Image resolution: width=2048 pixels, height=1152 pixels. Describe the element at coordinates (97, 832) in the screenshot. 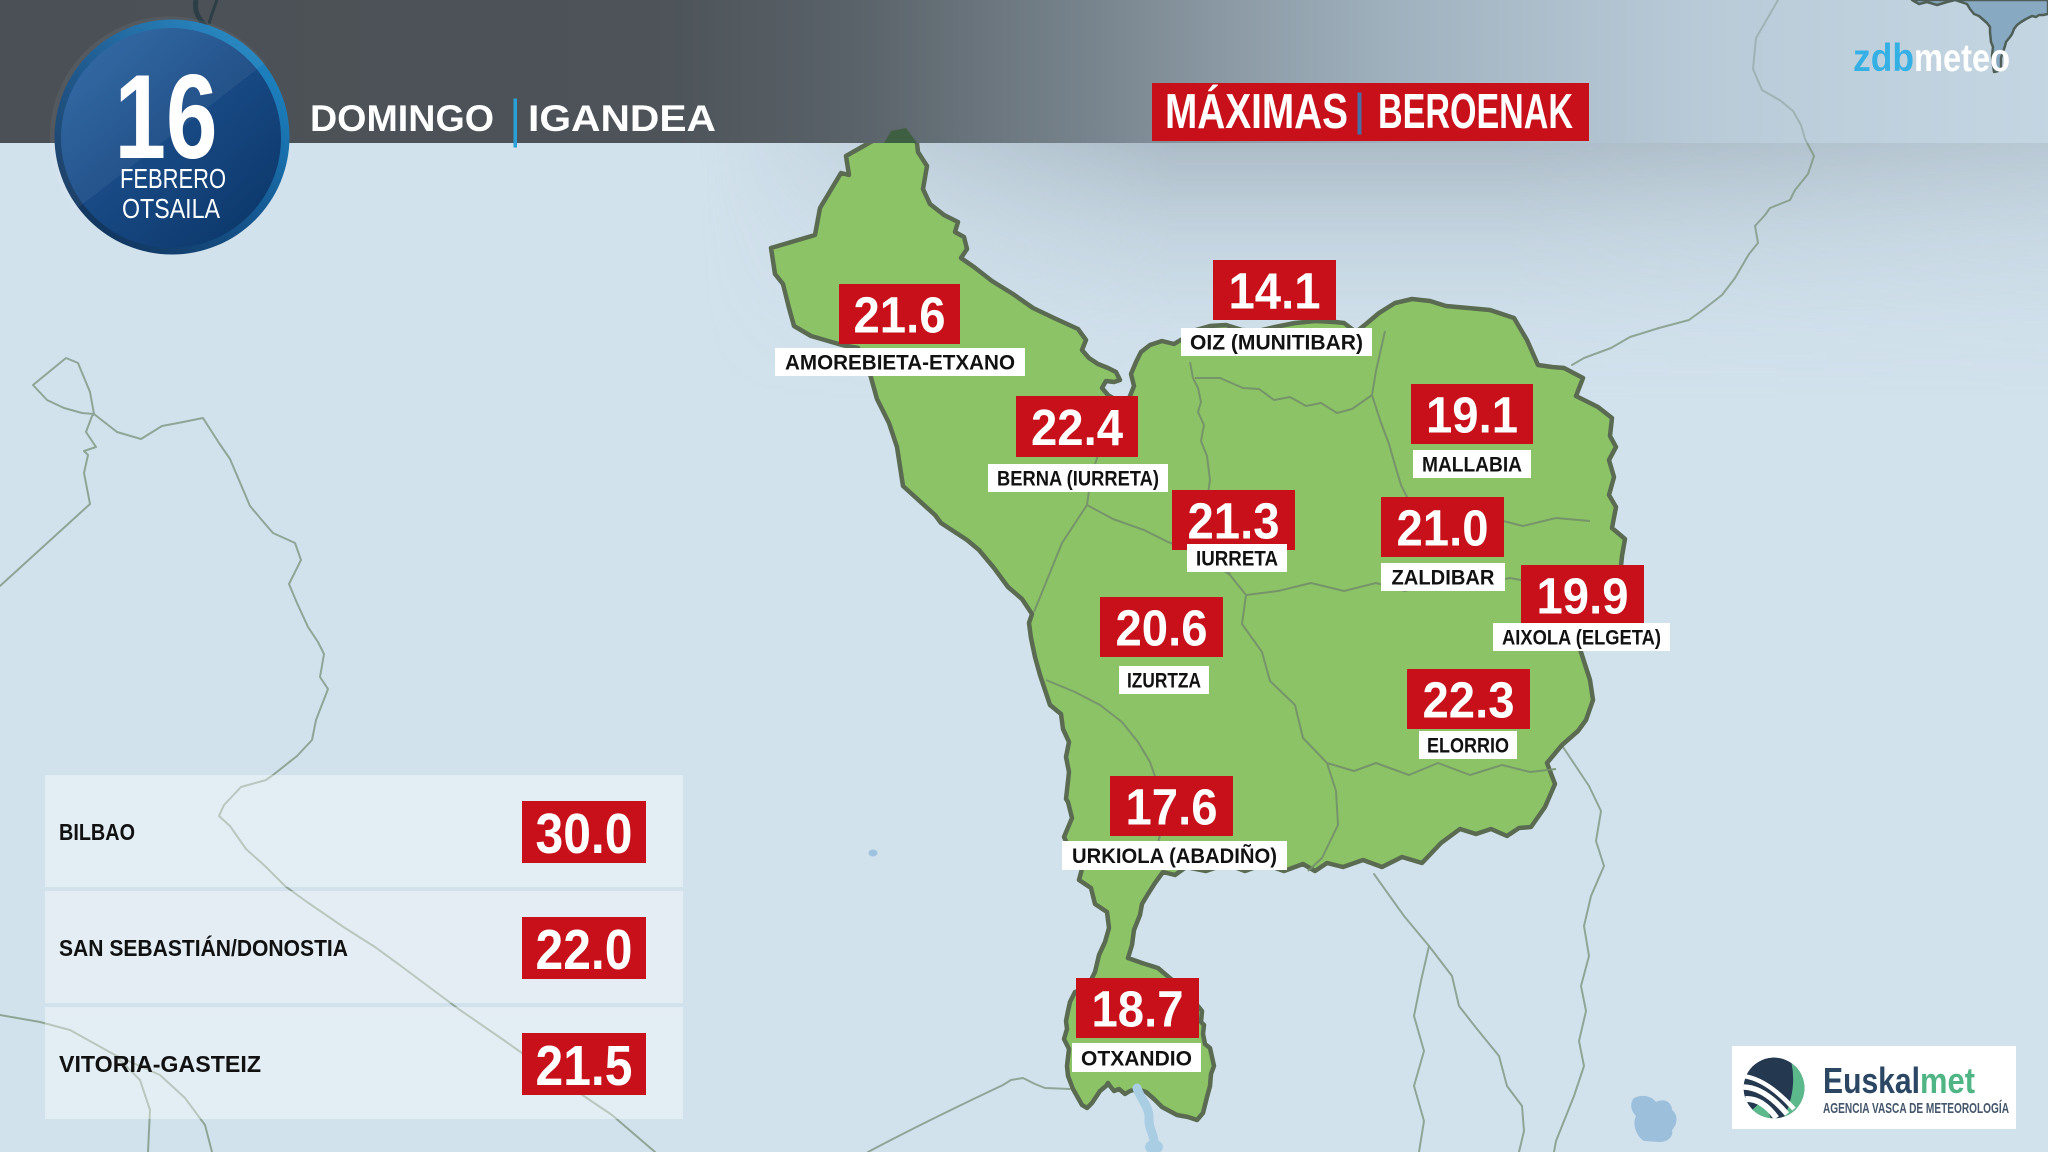

I see `svg-text: BILBAO` at that location.